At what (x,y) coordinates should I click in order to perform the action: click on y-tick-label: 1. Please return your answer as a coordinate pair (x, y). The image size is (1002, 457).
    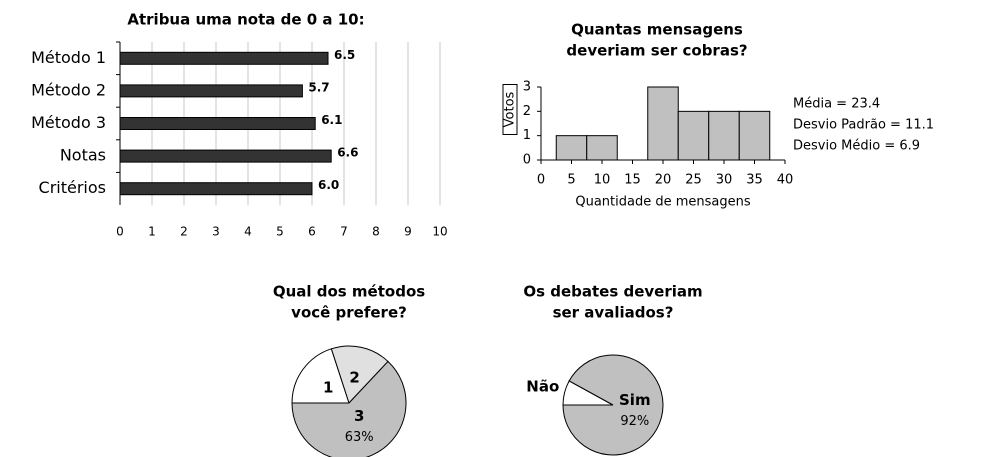
    Looking at the image, I should click on (527, 135).